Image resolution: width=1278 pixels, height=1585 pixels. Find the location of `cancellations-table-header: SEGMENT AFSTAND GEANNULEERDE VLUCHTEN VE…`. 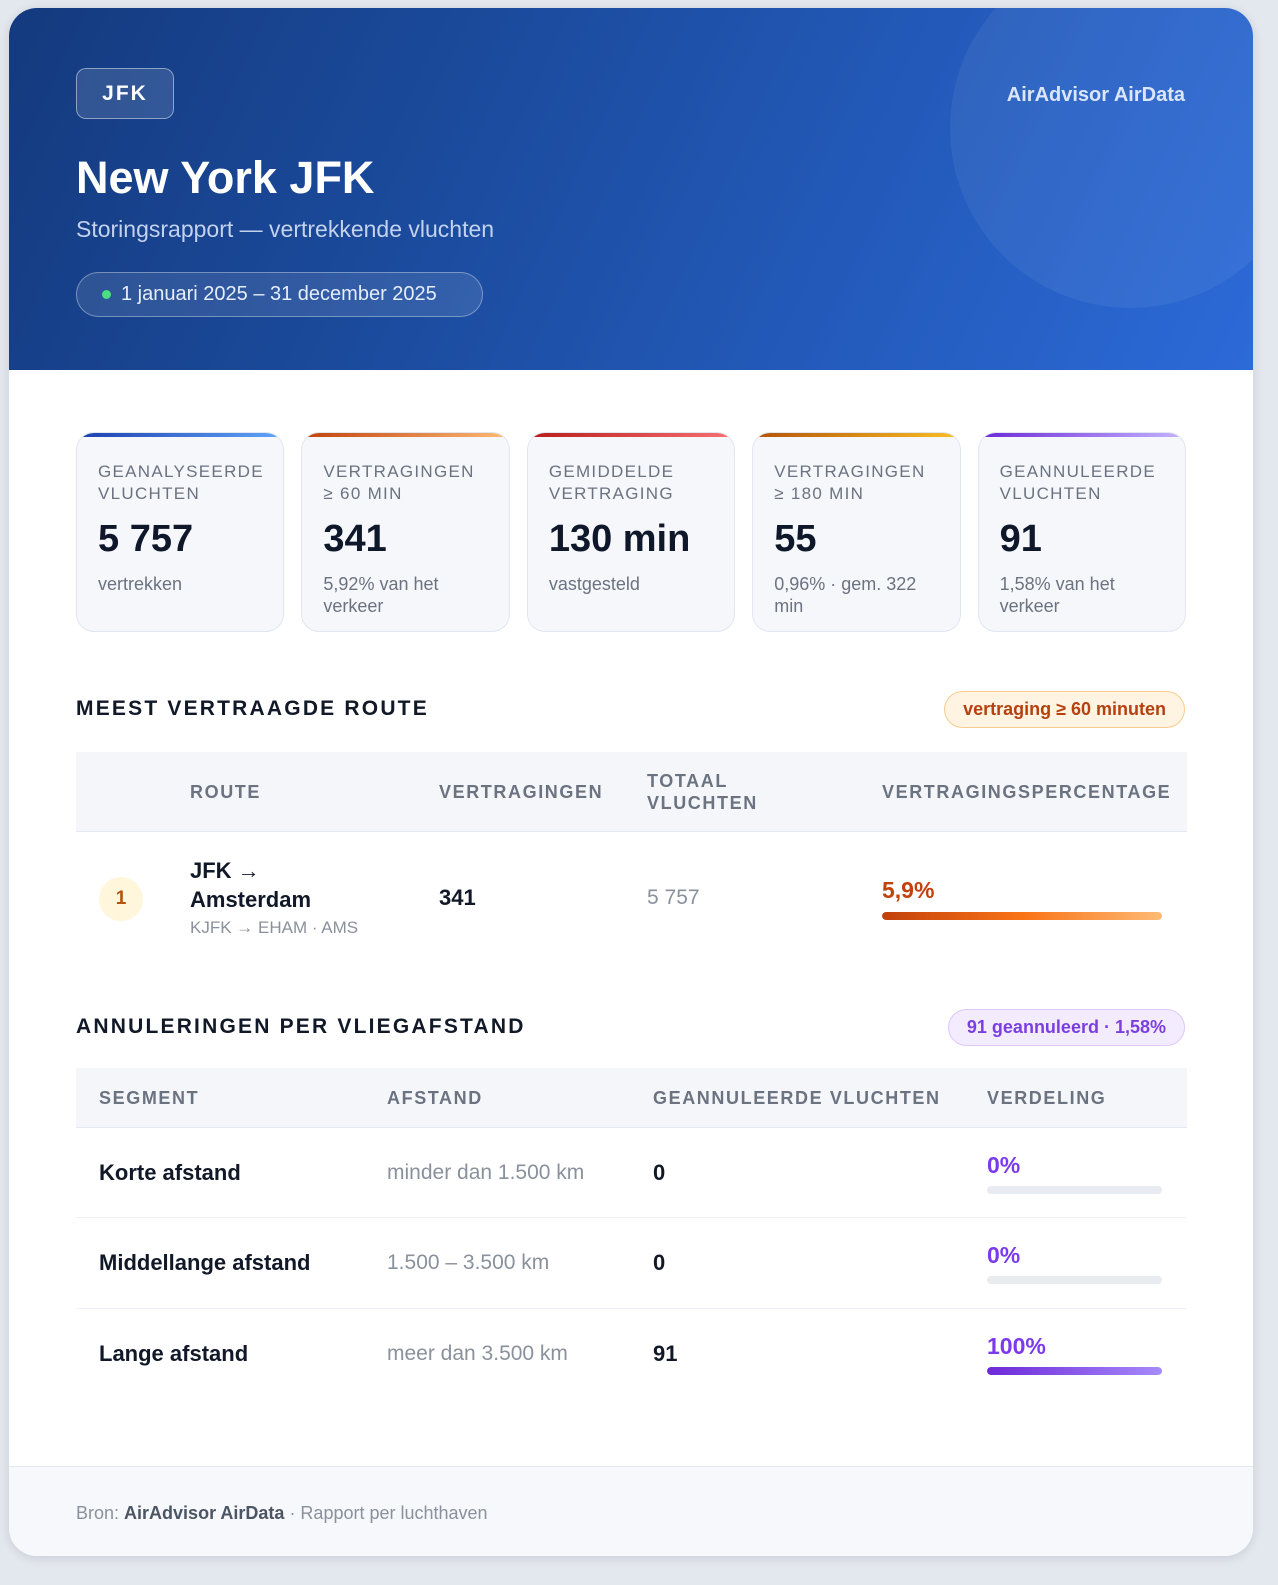

cancellations-table-header: SEGMENT AFSTAND GEANNULEERDE VLUCHTEN VE… is located at coordinates (631, 1098).